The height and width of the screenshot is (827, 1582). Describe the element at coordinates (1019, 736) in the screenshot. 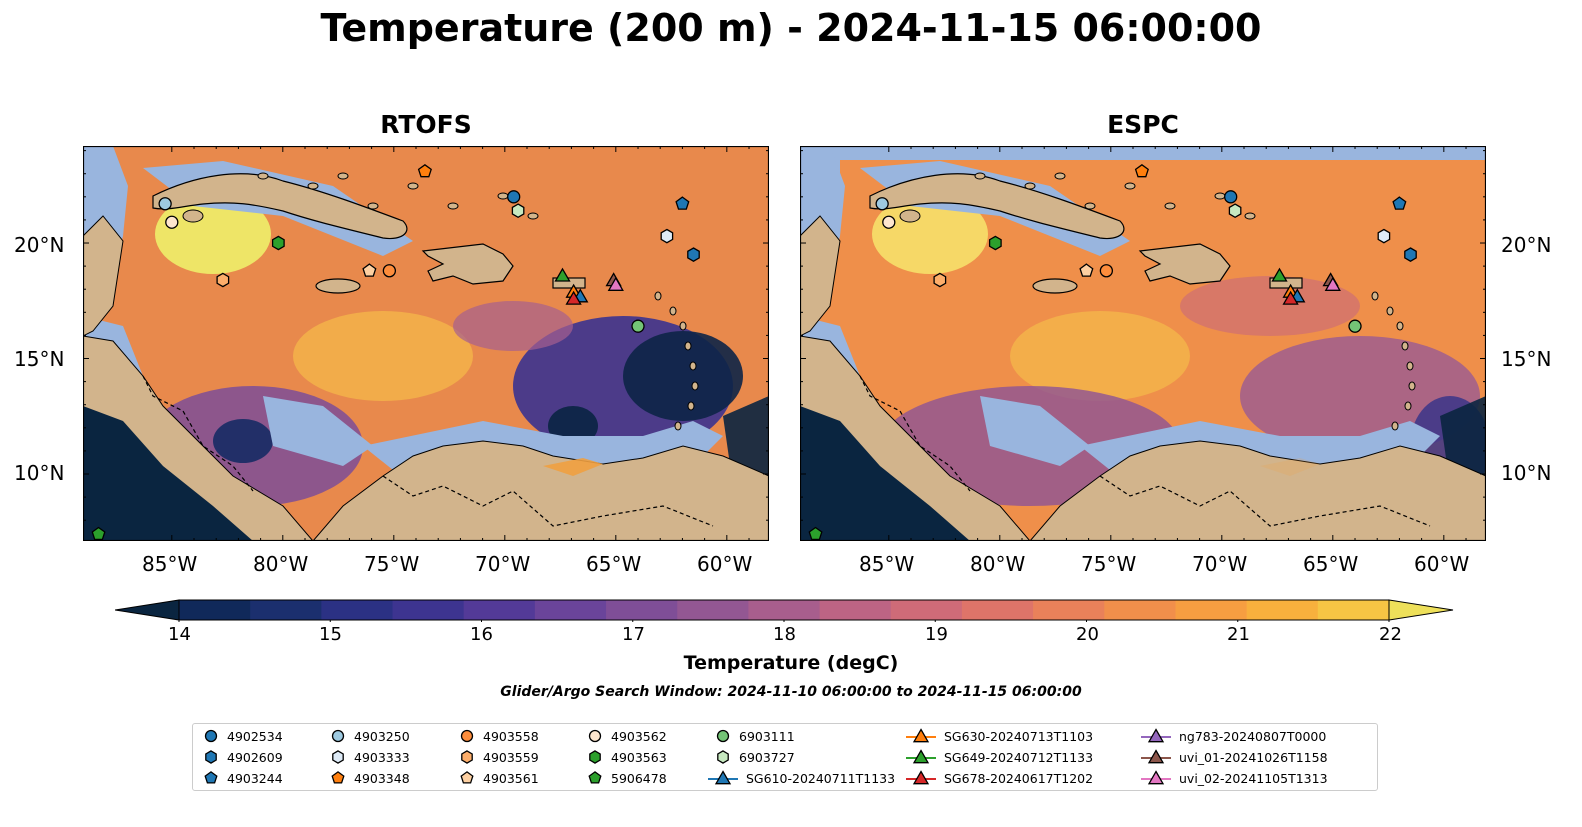

I see `legend-label: SG630-20240713T1103` at that location.